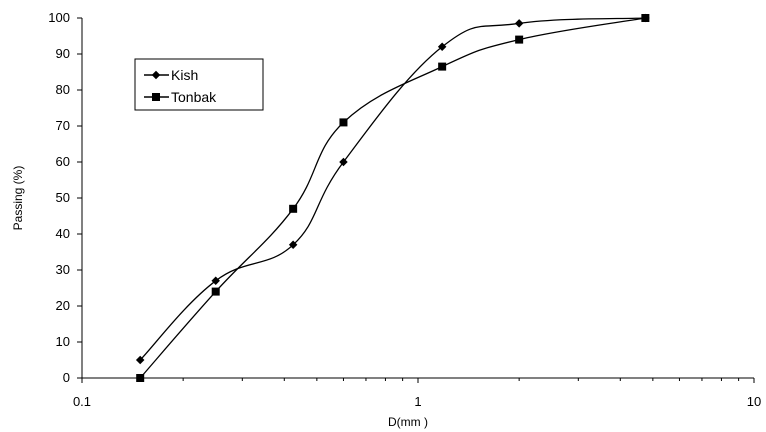 Image resolution: width=766 pixels, height=432 pixels. I want to click on y-tick-label: 10, so click(63, 341).